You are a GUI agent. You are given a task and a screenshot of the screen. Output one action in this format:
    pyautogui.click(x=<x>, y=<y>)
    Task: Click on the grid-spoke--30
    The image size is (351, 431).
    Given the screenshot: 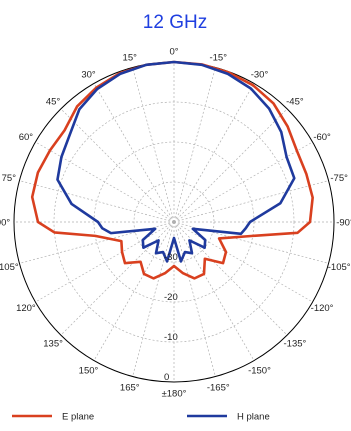 What is the action you would take?
    pyautogui.click(x=214, y=153)
    